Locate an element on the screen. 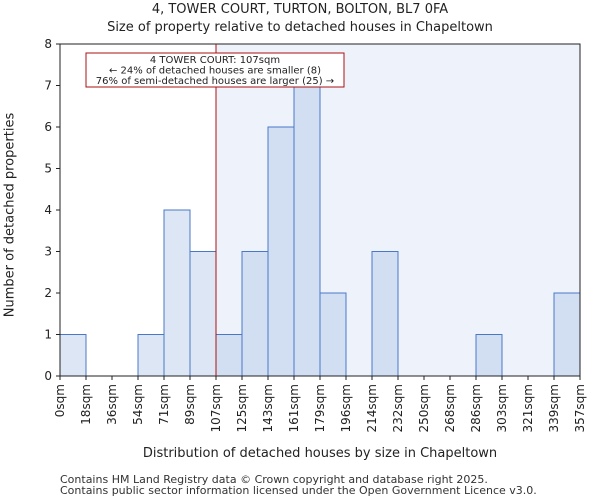 This screenshot has width=600, height=500. bar-286sqm is located at coordinates (489, 355).